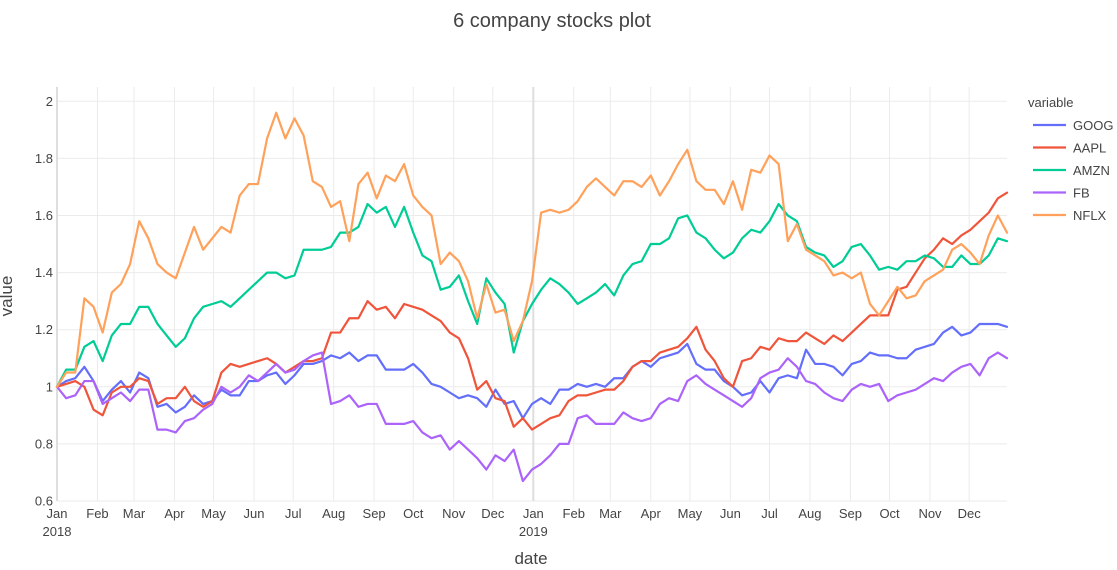 This screenshot has width=1117, height=570. Describe the element at coordinates (533, 531) in the screenshot. I see `x-tick-year-label: 2019` at that location.